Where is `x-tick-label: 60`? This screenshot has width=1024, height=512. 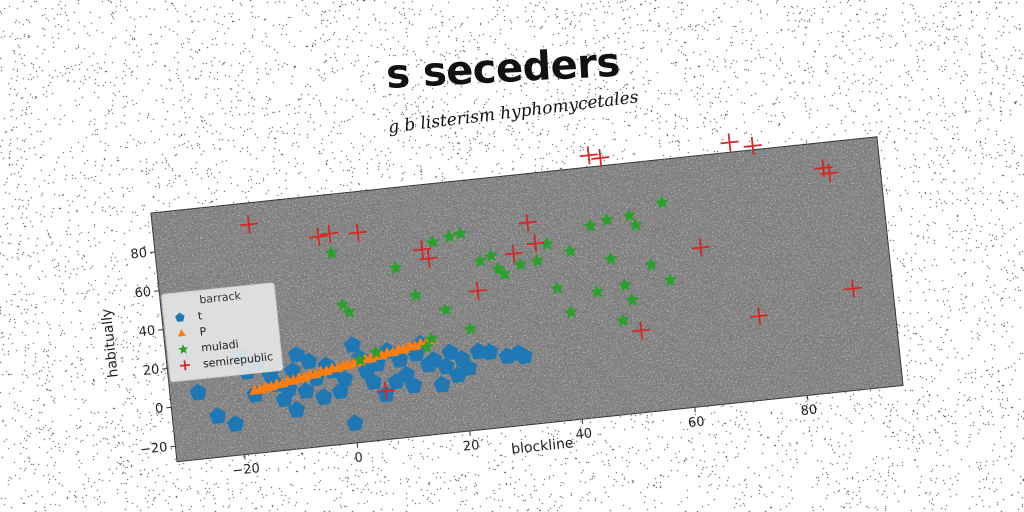
x-tick-label: 60 is located at coordinates (696, 422).